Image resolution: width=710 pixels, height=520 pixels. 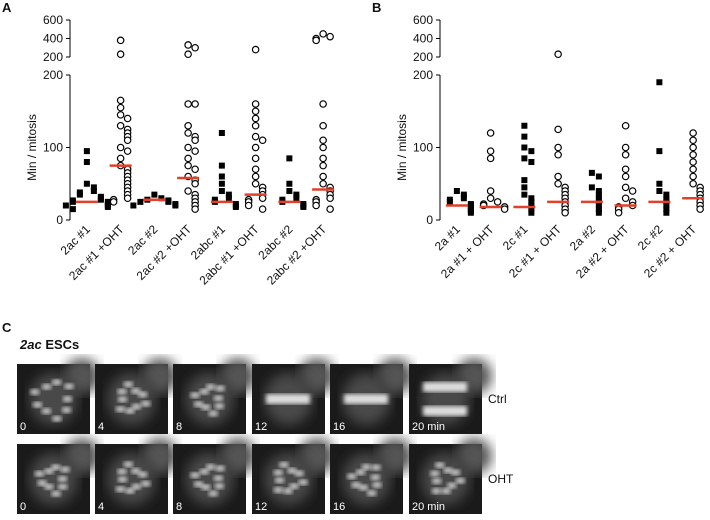 What do you see at coordinates (339, 507) in the screenshot?
I see `time-label: 16` at bounding box center [339, 507].